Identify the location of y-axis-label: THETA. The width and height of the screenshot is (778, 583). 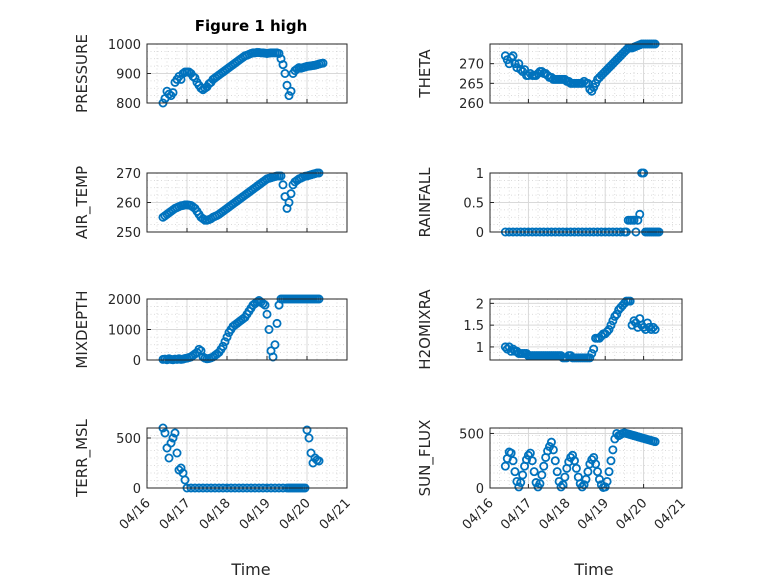
(425, 74).